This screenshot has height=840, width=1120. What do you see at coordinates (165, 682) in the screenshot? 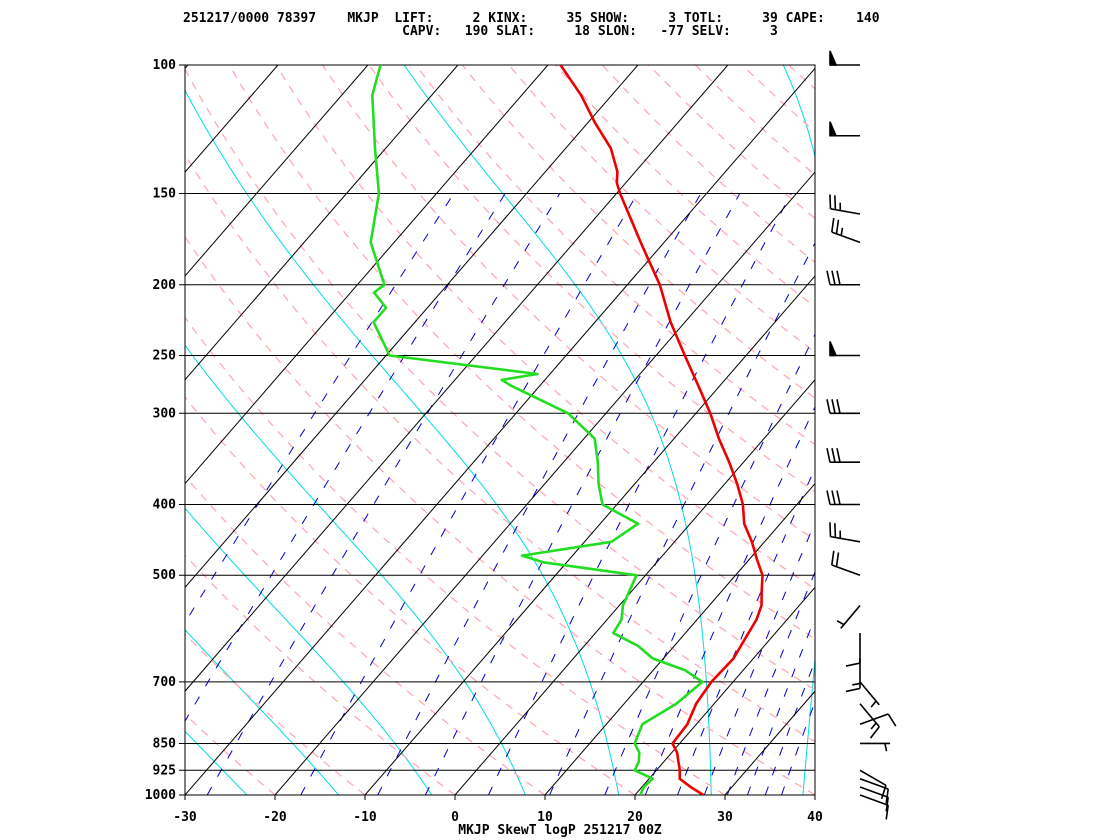
I see `pressure-tick-label: 700` at bounding box center [165, 682].